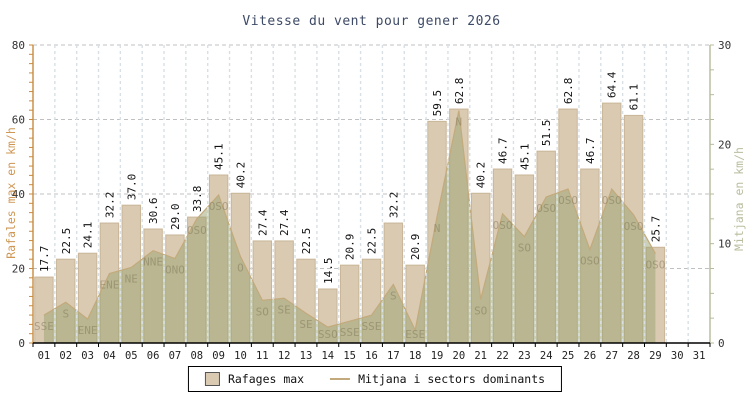 This screenshot has width=750, height=400. What do you see at coordinates (131, 279) in the screenshot?
I see `direction-label-05: NE` at bounding box center [131, 279].